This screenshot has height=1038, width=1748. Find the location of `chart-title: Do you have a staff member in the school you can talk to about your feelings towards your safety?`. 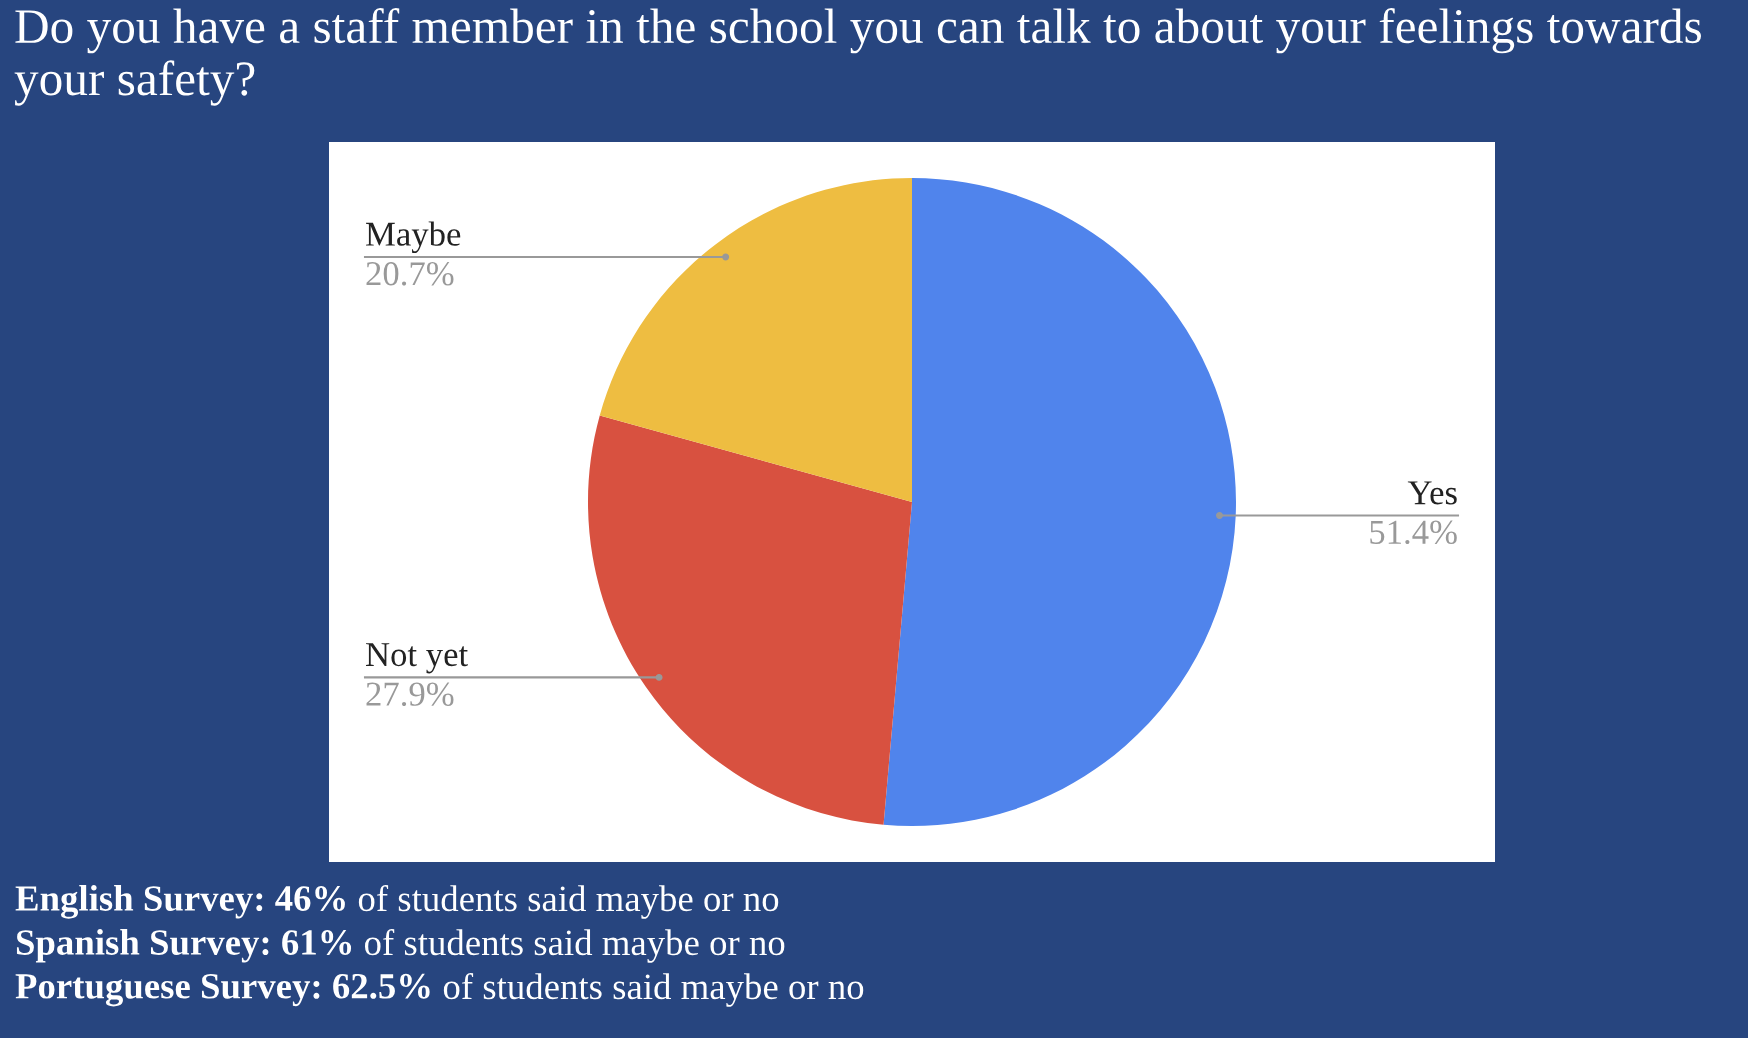

chart-title: Do you have a staff member in the school you can talk to about your feelings towards your safety? is located at coordinates (857, 57).